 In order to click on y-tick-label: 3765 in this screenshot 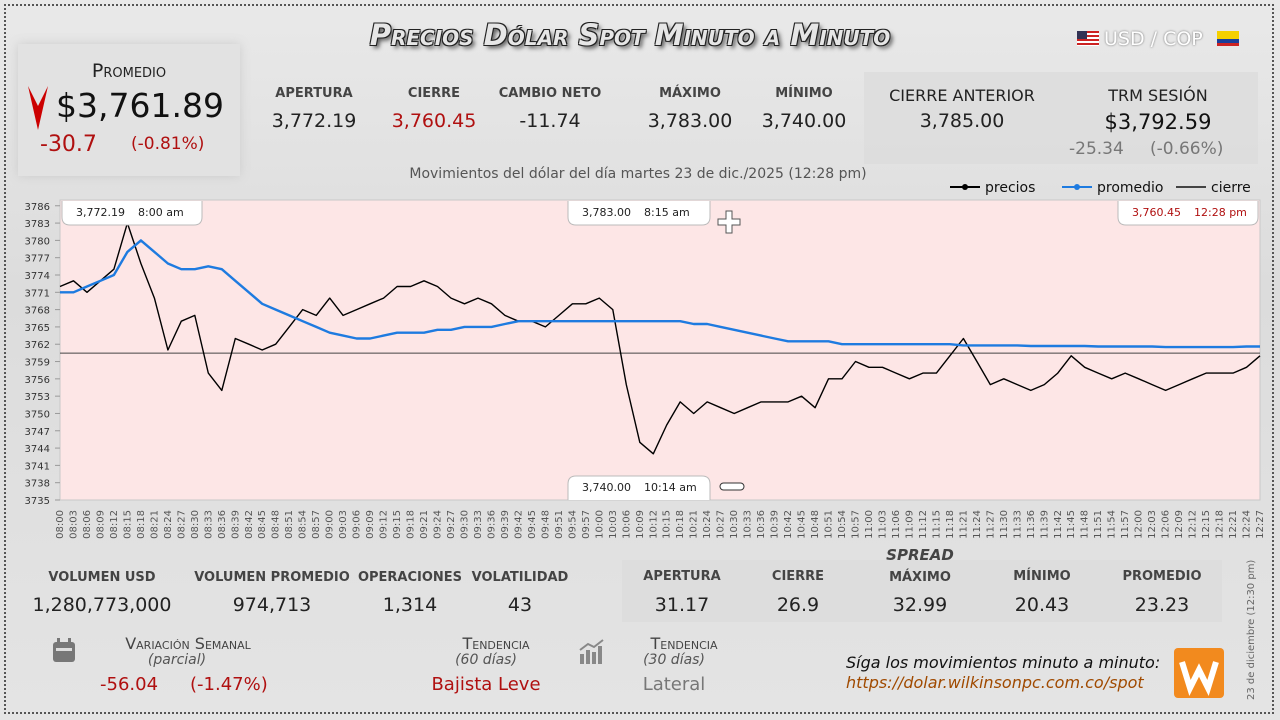, I will do `click(37, 328)`.